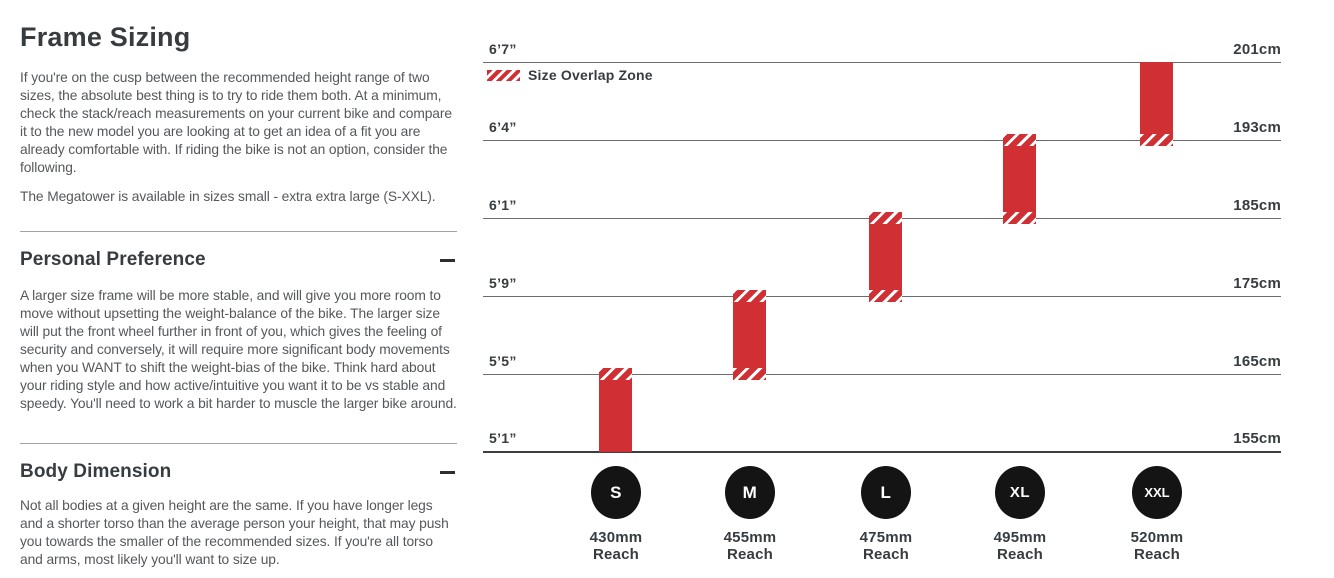  I want to click on reach-label-xxl: 520mm Reach, so click(1157, 546).